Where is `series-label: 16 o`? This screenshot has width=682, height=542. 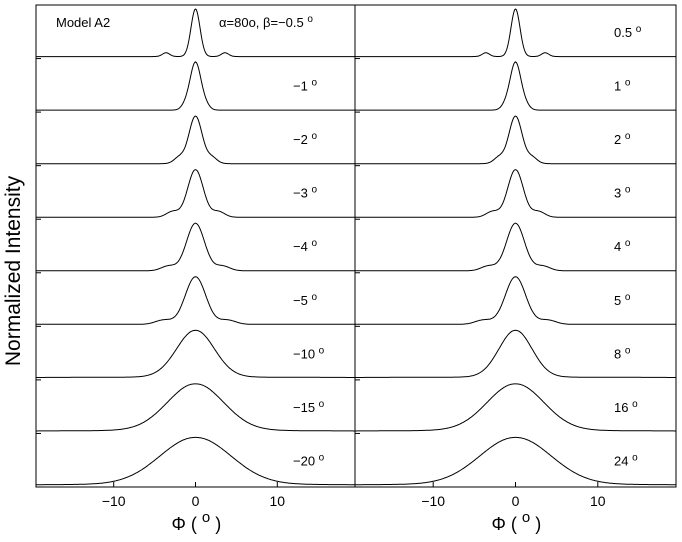
series-label: 16 o is located at coordinates (626, 406).